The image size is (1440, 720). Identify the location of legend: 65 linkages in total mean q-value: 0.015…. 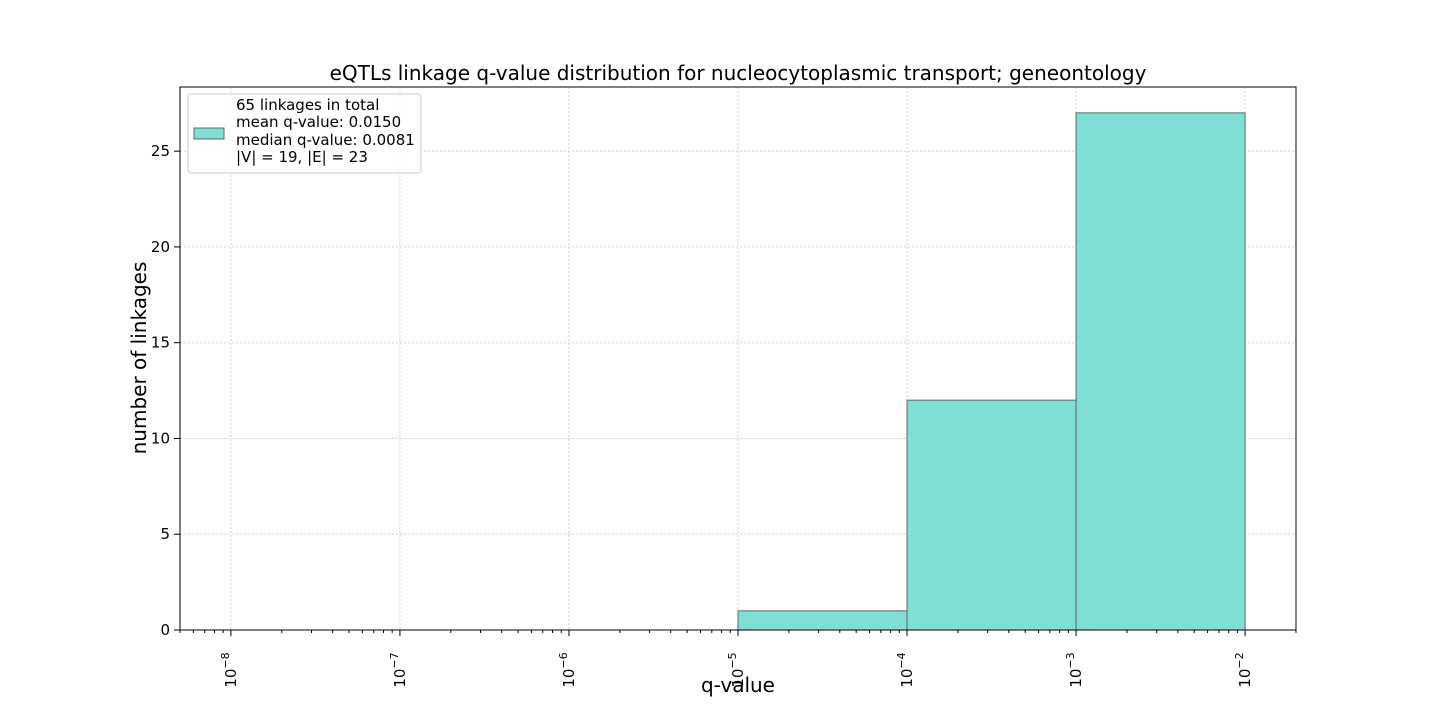
(304, 133).